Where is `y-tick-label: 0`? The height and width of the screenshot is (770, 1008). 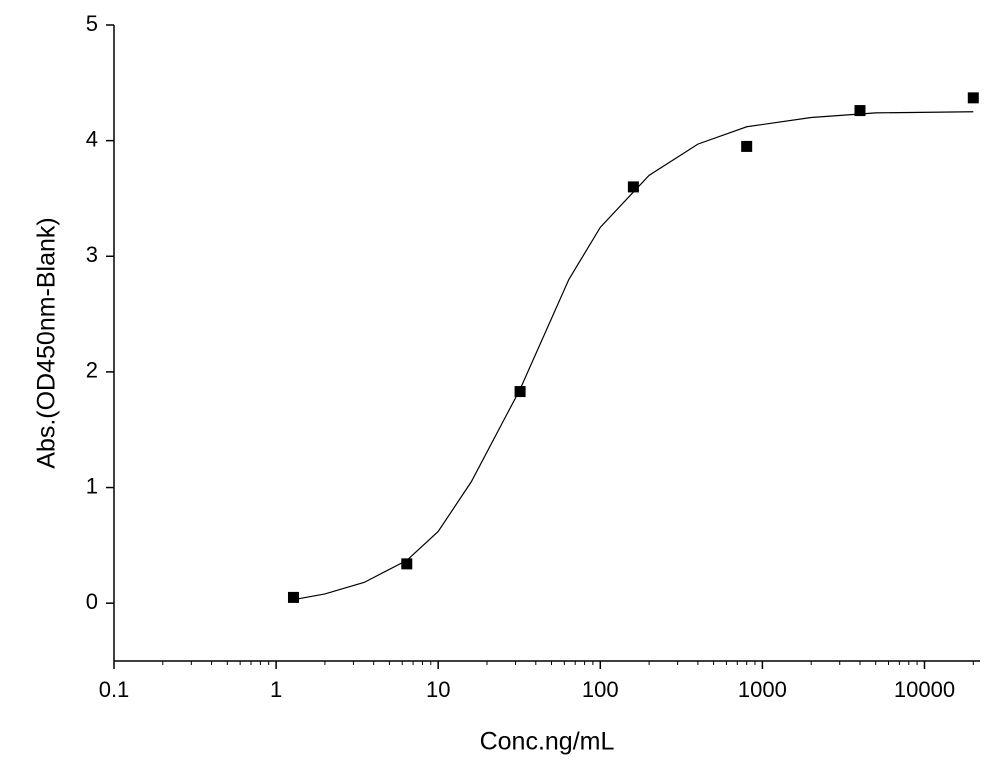
y-tick-label: 0 is located at coordinates (92, 601).